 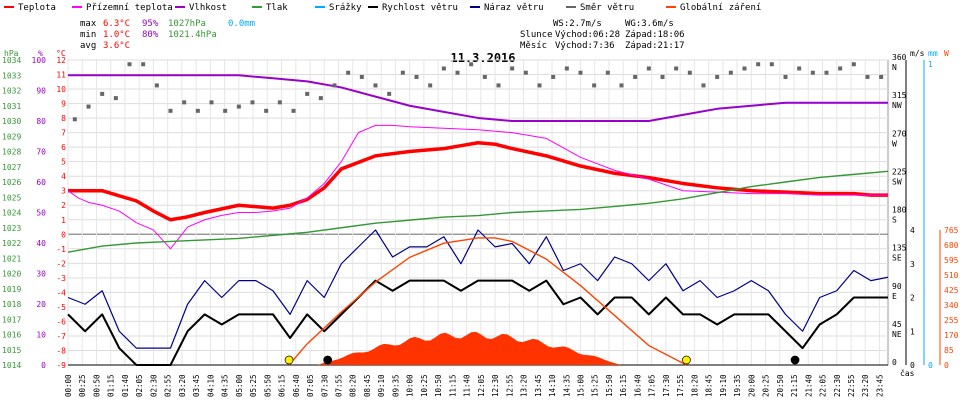 What do you see at coordinates (289, 360) in the screenshot?
I see `sunrise-marker` at bounding box center [289, 360].